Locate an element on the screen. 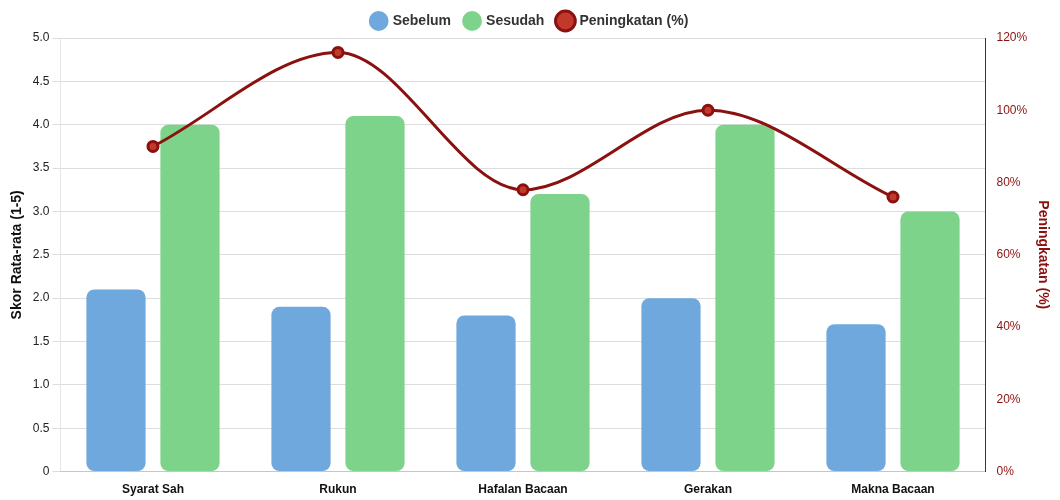 The height and width of the screenshot is (500, 1060). legend-label: Sesudah is located at coordinates (515, 19).